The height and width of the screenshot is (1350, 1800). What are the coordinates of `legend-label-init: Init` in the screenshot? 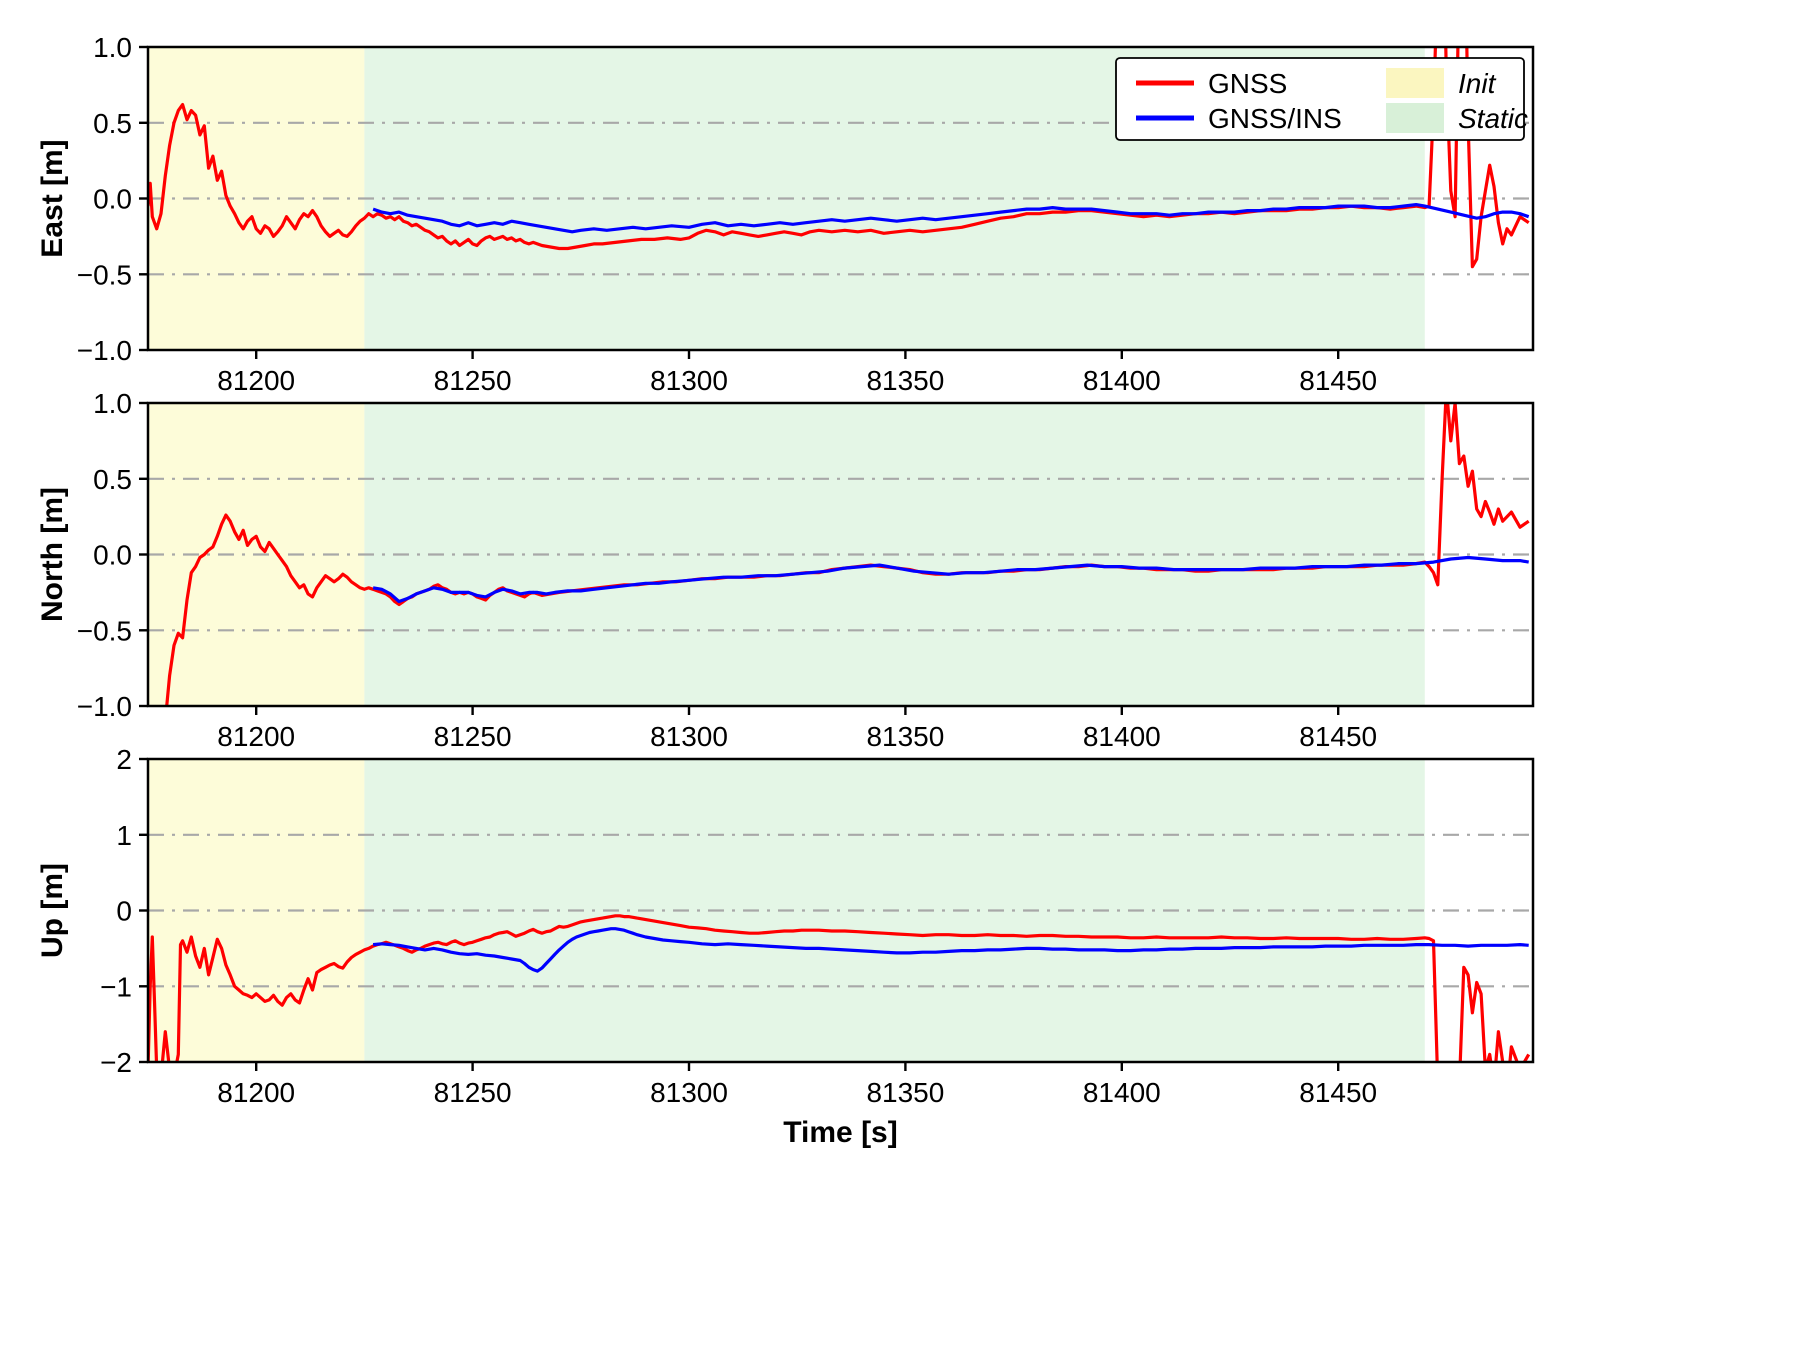 It's located at (1477, 83).